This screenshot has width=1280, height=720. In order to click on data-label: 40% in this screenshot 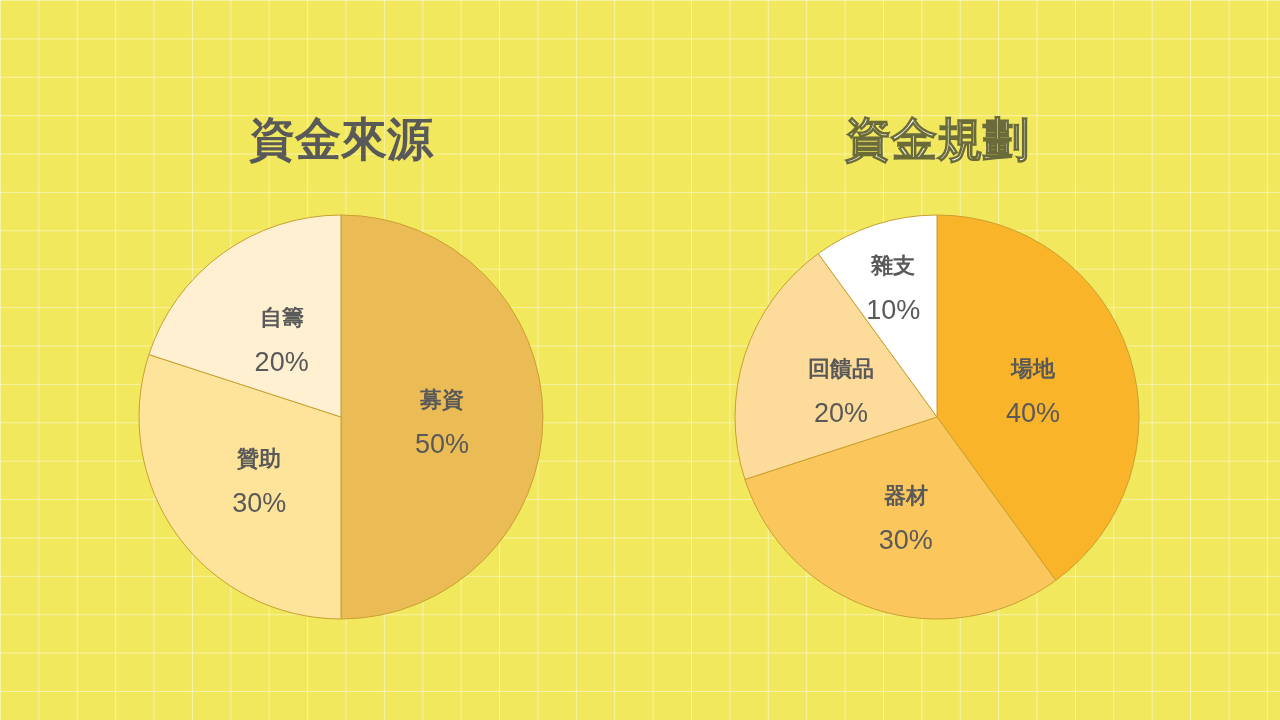, I will do `click(1033, 412)`.